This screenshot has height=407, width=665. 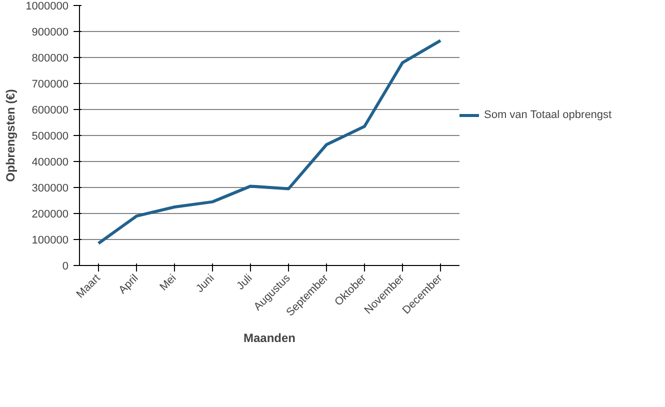 What do you see at coordinates (50, 240) in the screenshot?
I see `y-tick-label: 100000` at bounding box center [50, 240].